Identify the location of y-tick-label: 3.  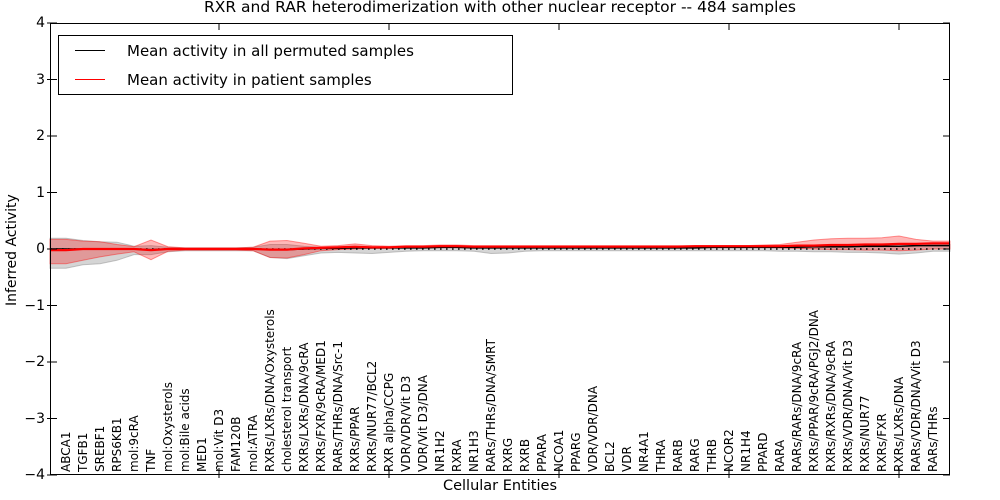
(40, 79).